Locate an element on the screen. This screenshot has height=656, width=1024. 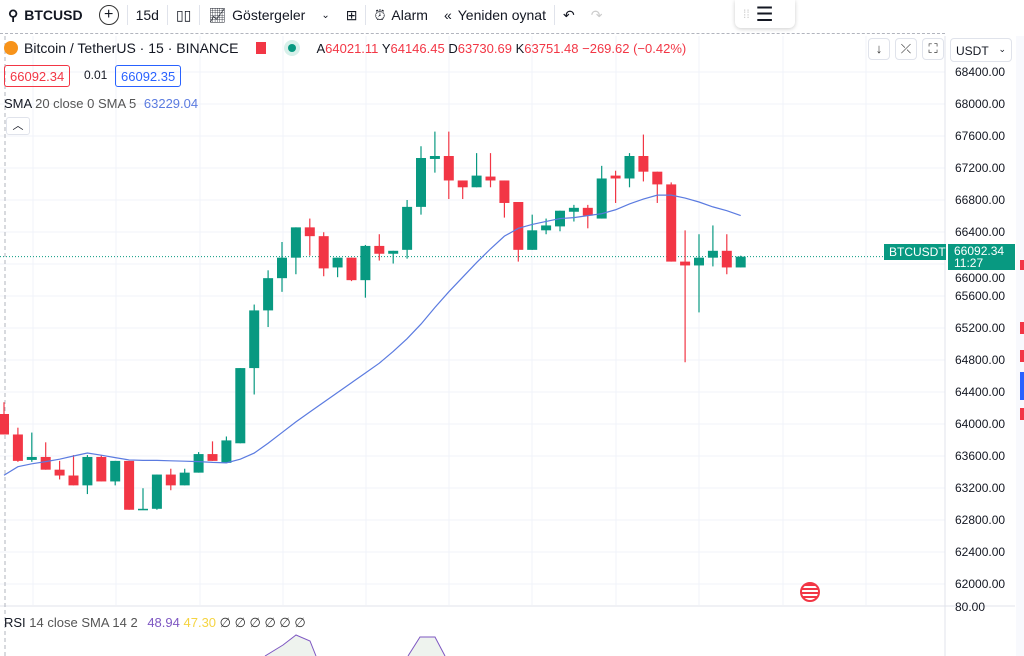
price-axis-label: 68400.00 is located at coordinates (980, 72).